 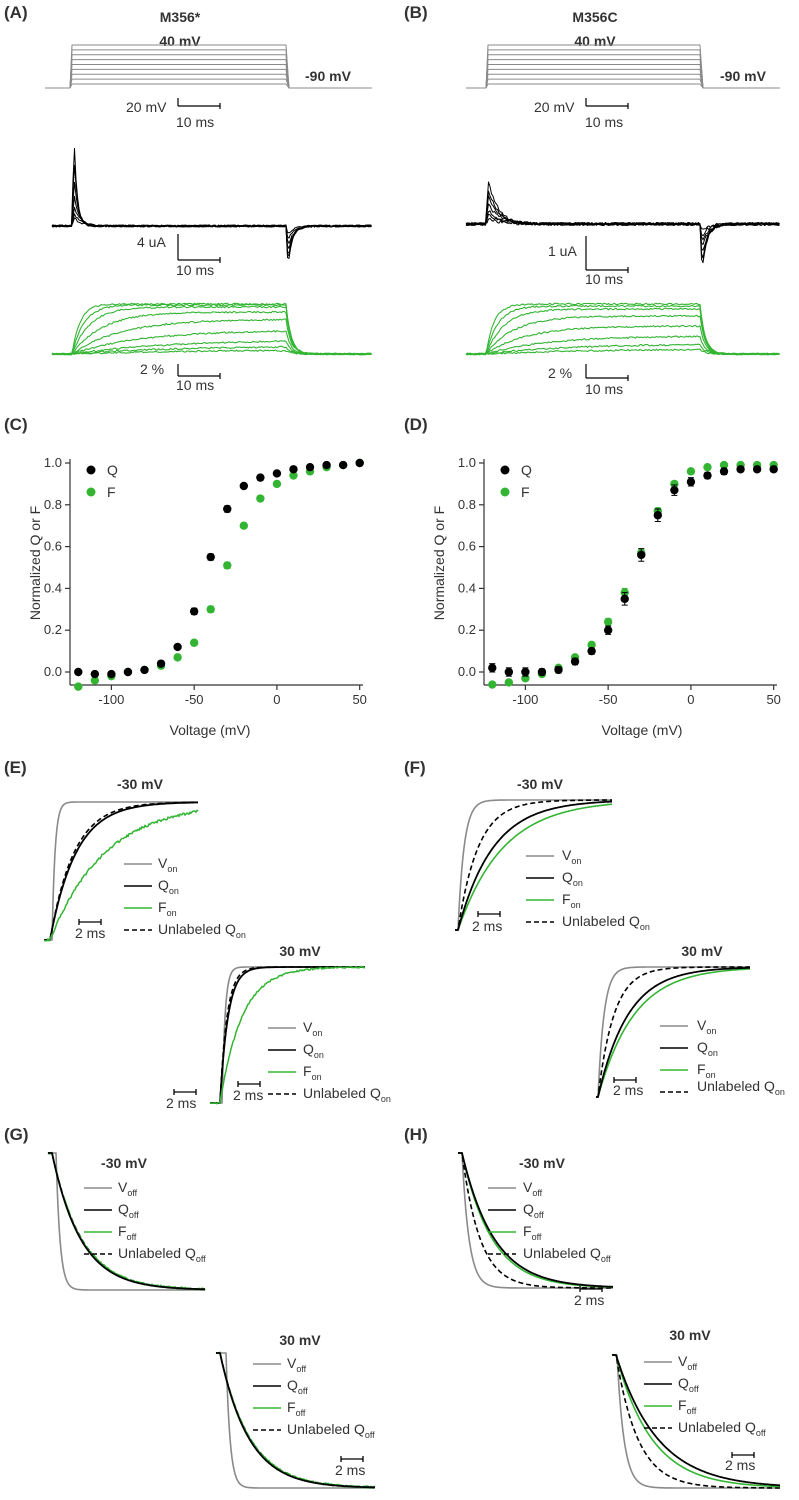 I want to click on legend-e-top-u: Unlabeled Qon, so click(x=202, y=930).